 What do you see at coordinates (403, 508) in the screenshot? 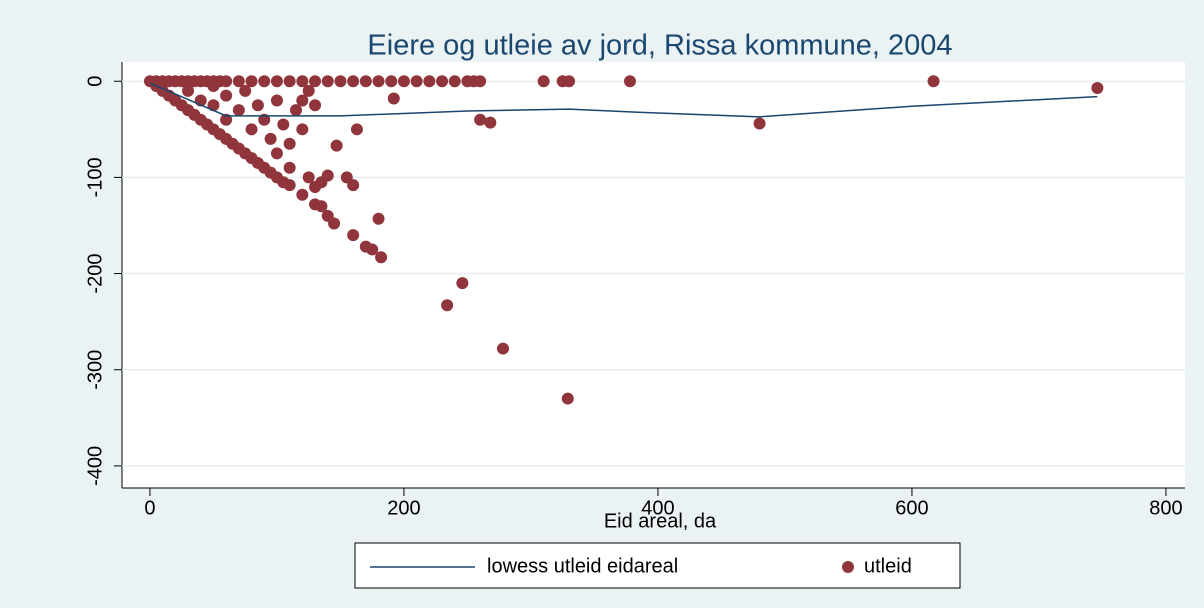
I see `x-tick-label: 200` at bounding box center [403, 508].